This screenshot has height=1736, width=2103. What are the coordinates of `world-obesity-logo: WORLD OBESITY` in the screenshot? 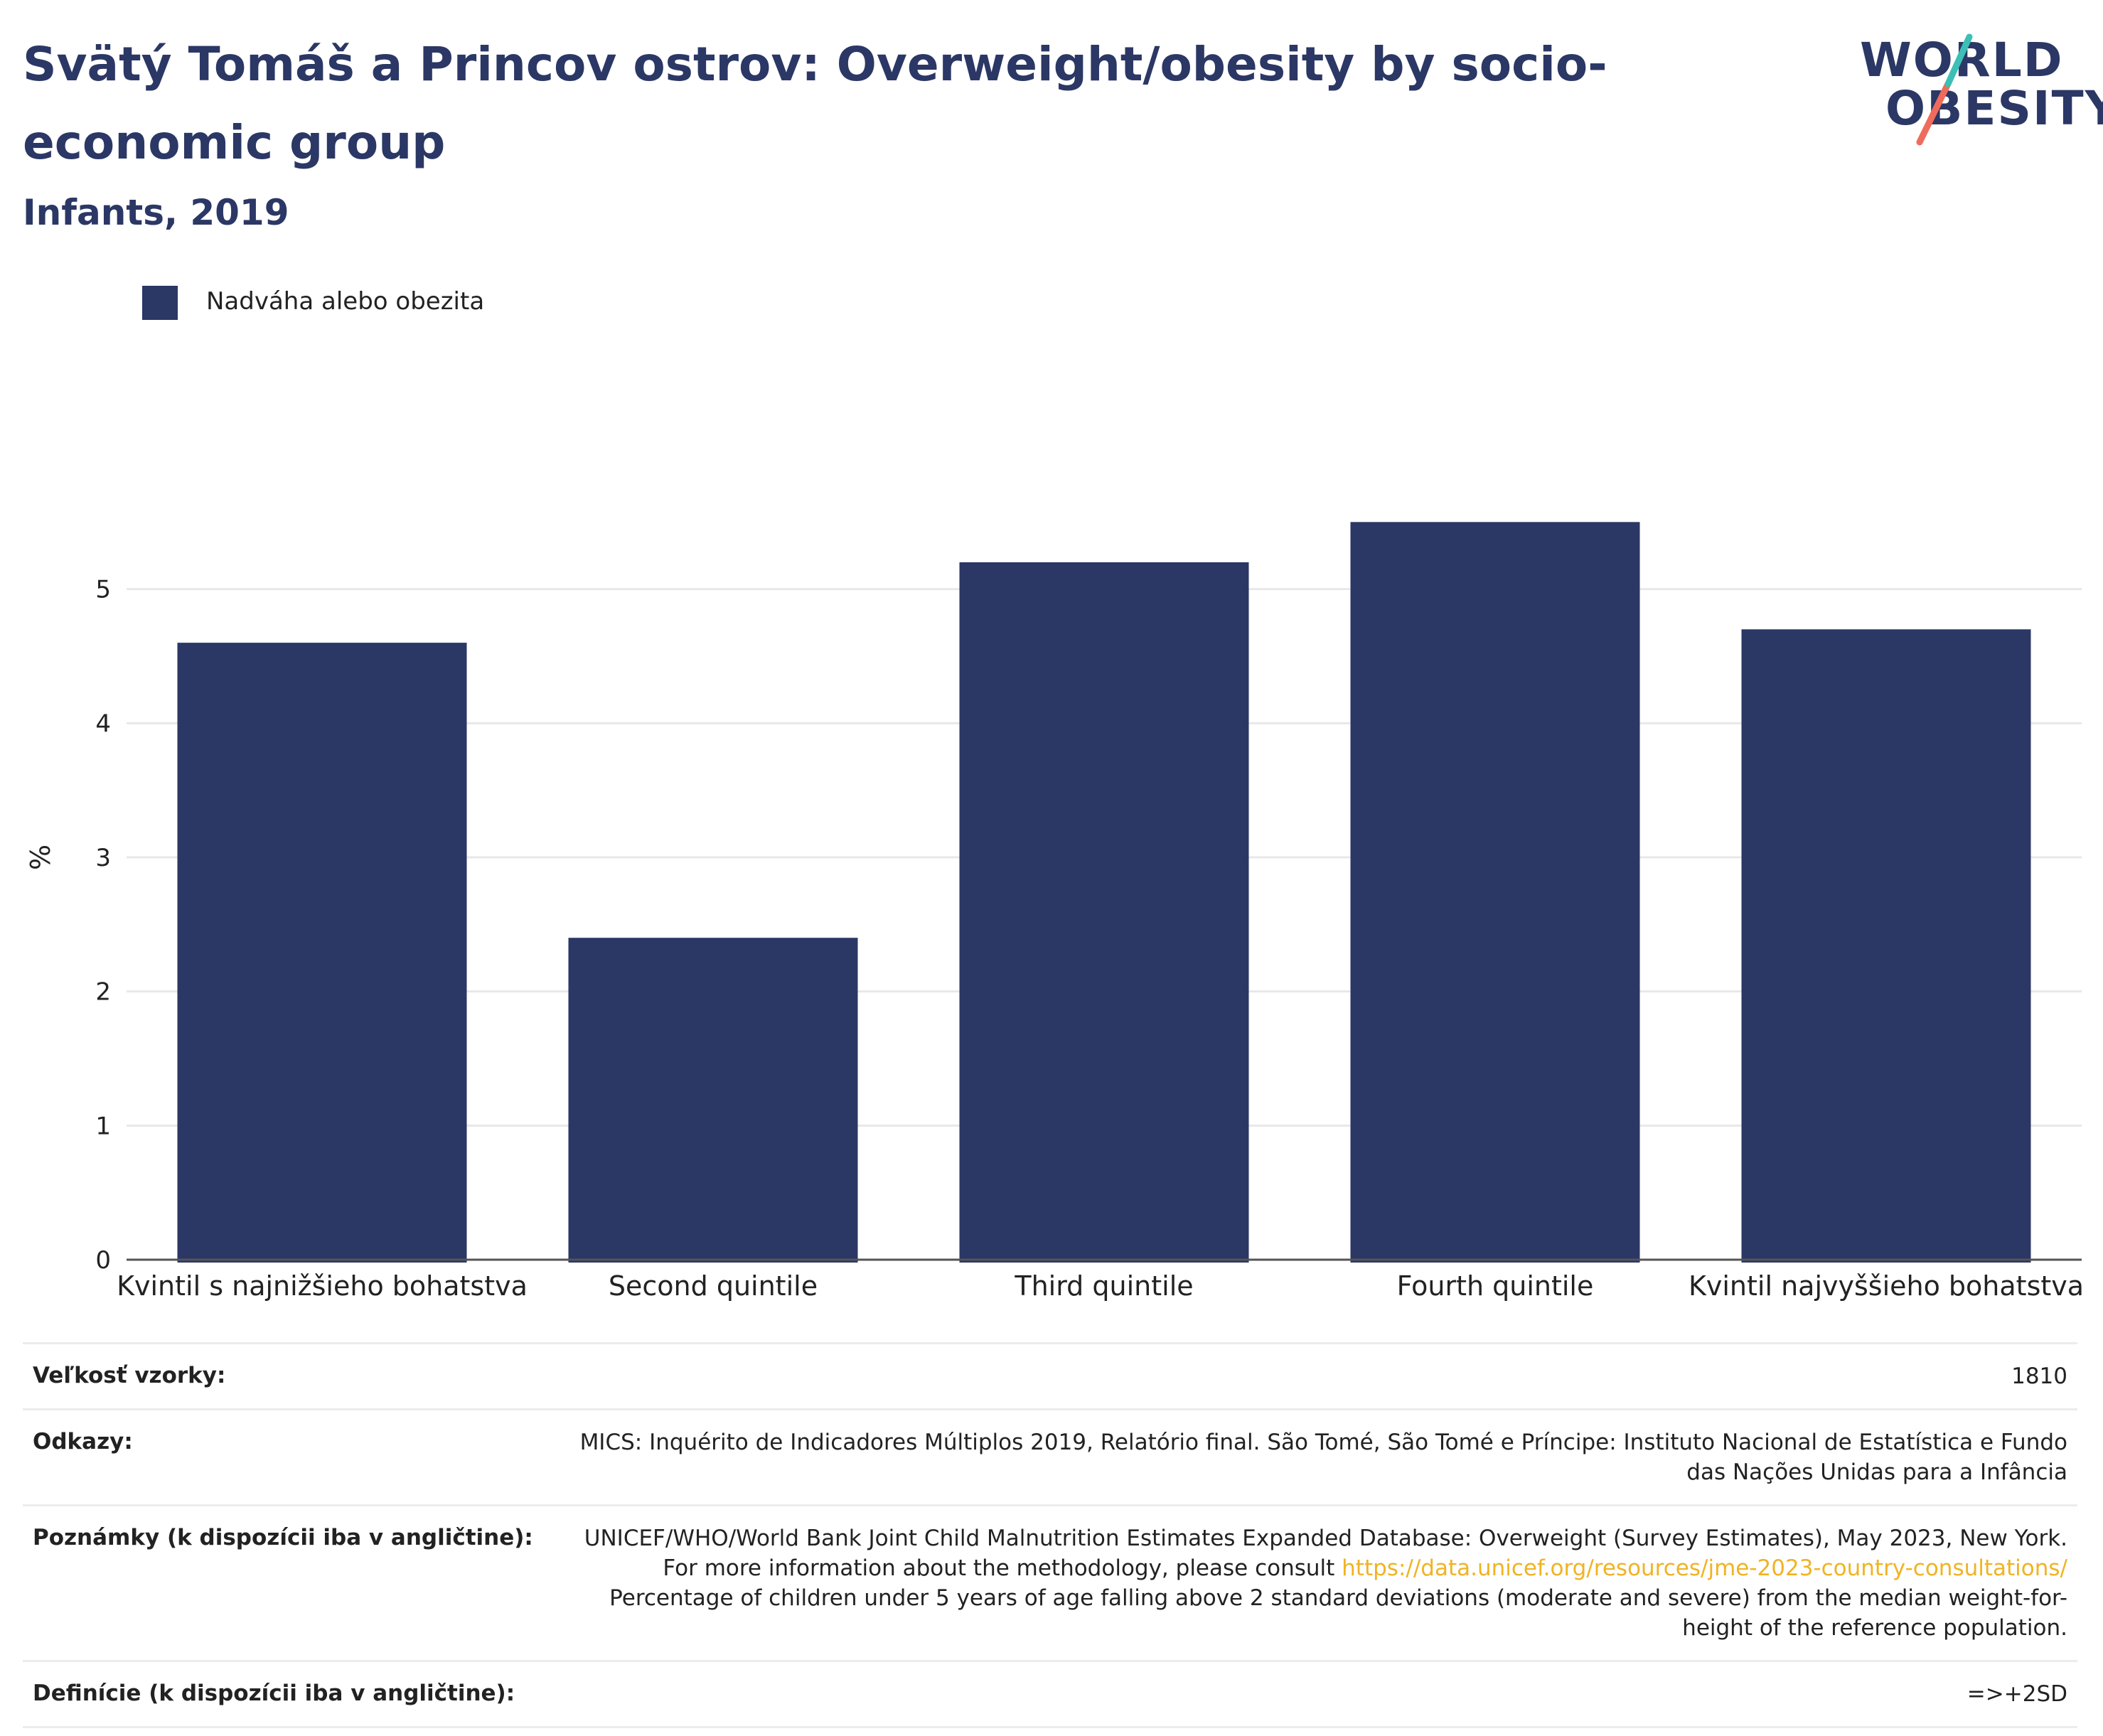 It's located at (1979, 85).